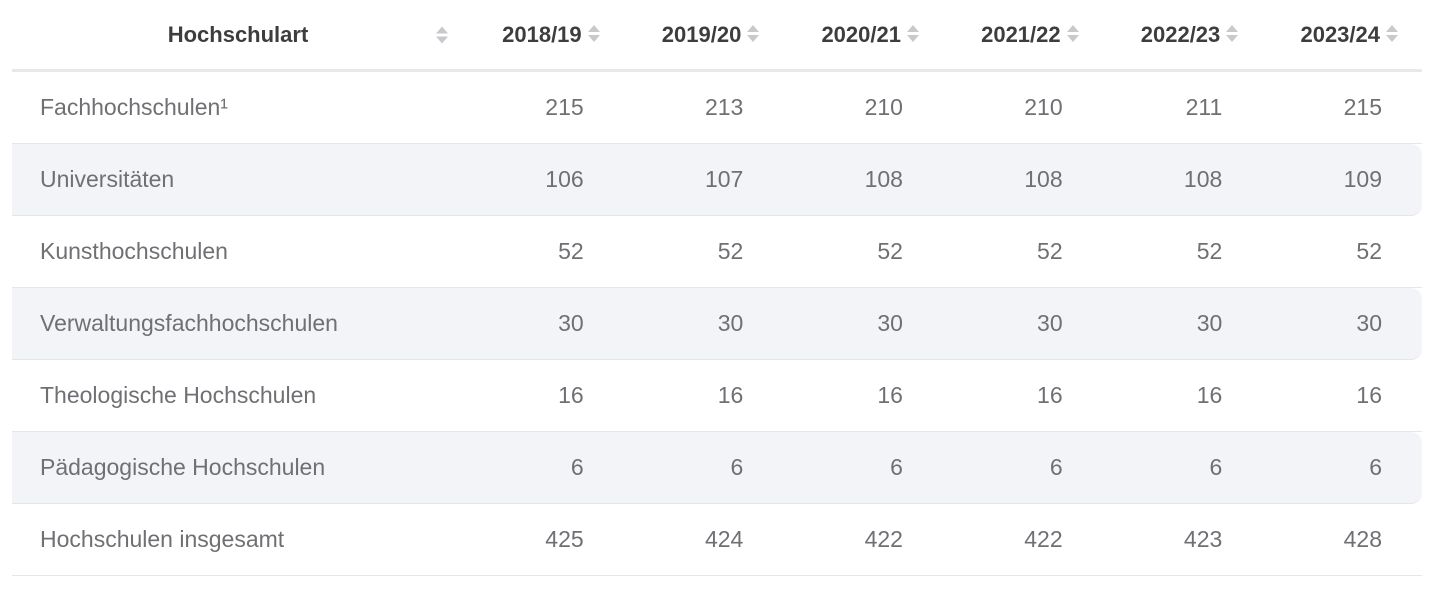 This screenshot has height=592, width=1434. I want to click on column-header-2020-21: 2020/21, so click(863, 36).